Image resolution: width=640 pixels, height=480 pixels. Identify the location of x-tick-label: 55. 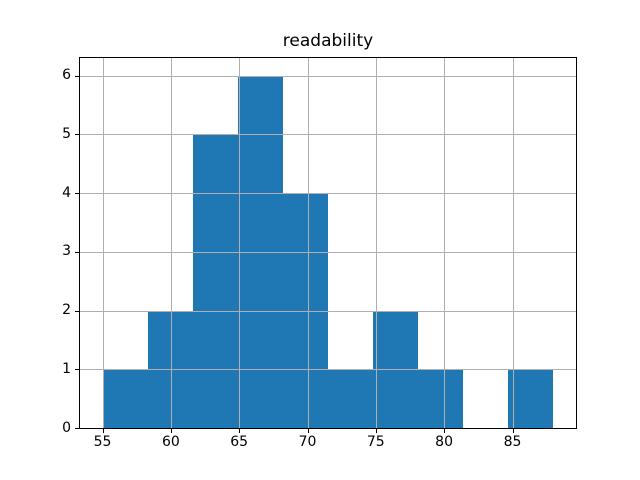
(102, 442).